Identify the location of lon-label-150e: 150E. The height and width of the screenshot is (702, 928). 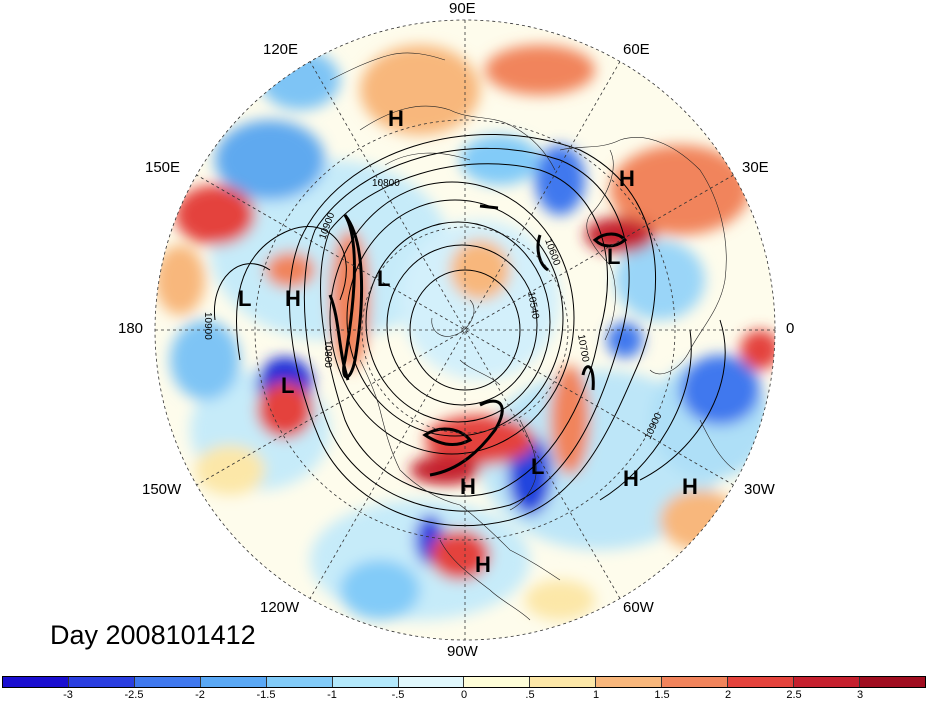
(163, 167).